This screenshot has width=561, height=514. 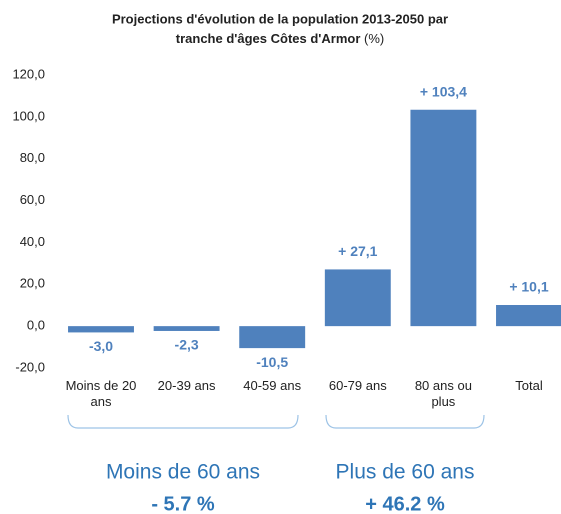 What do you see at coordinates (529, 287) in the screenshot?
I see `value-label: + 10,1` at bounding box center [529, 287].